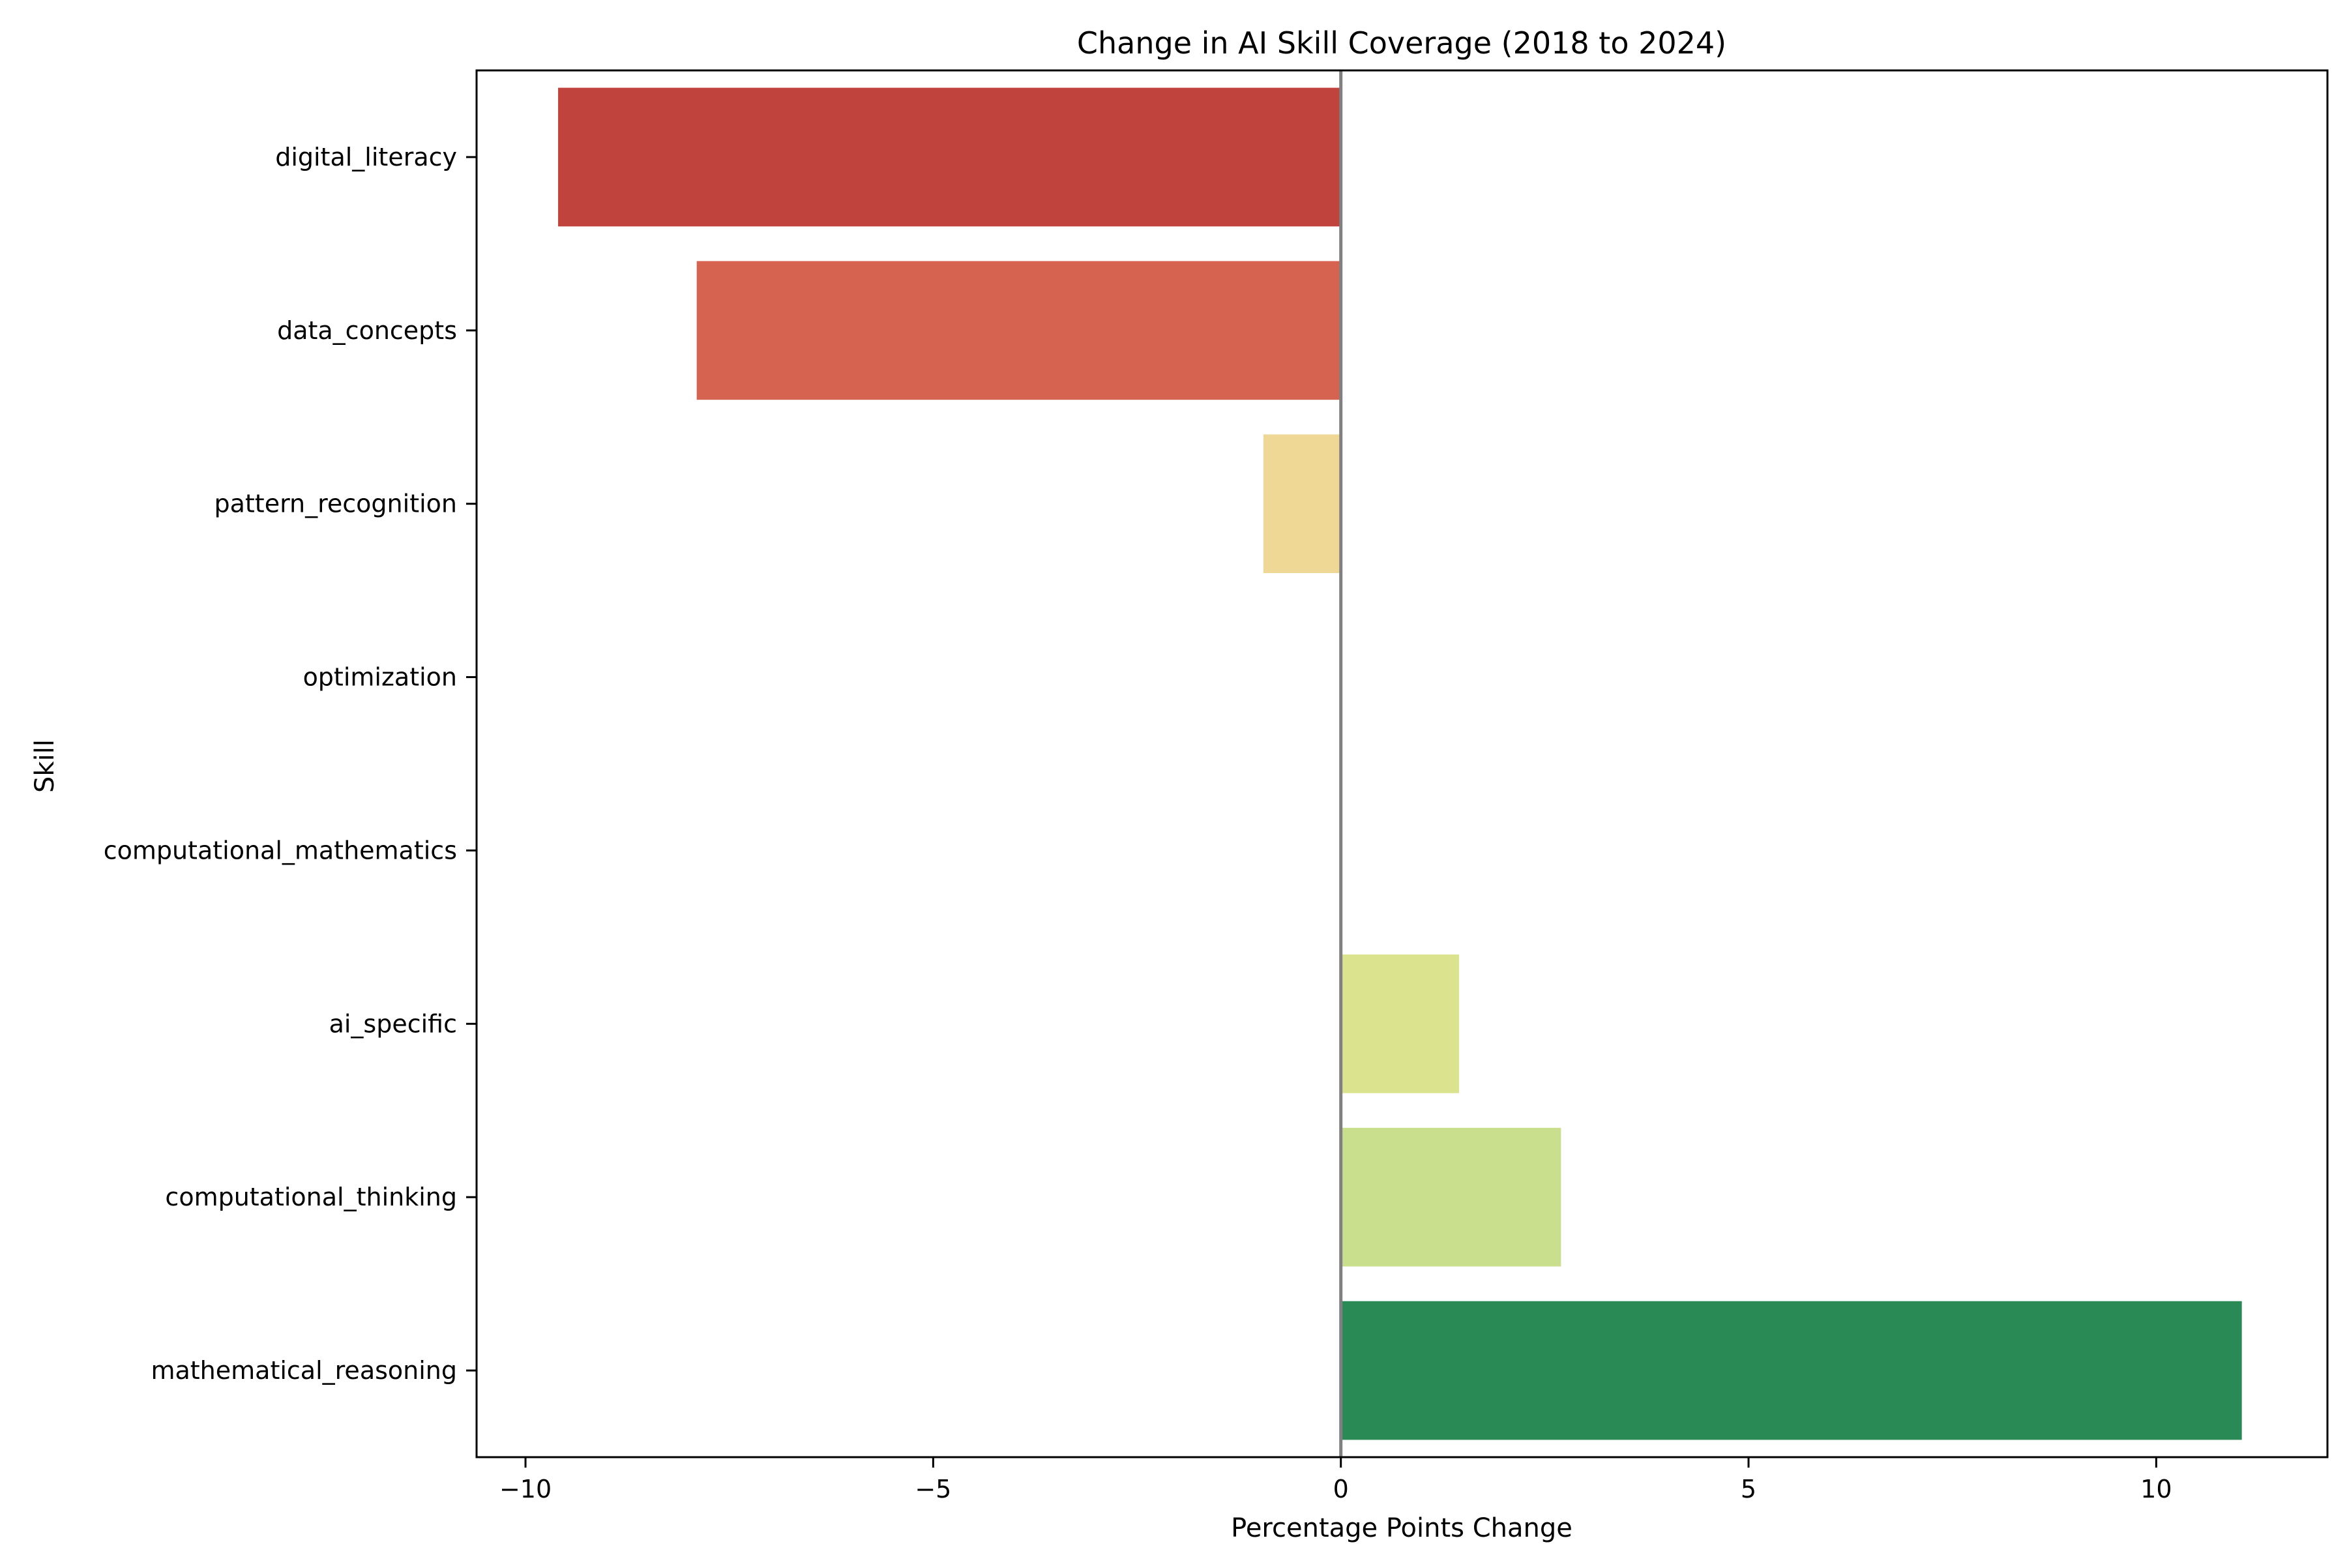 This screenshot has height=1568, width=2347. I want to click on x-tick-label: 0, so click(1341, 1489).